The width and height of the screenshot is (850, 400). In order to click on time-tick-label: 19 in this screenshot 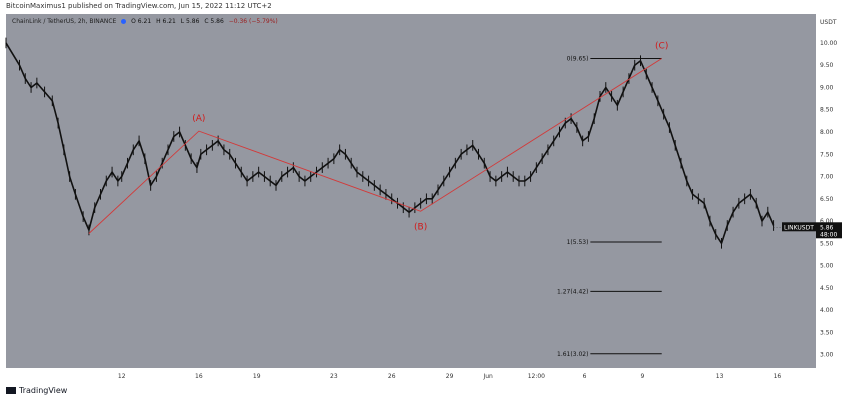, I will do `click(257, 376)`.